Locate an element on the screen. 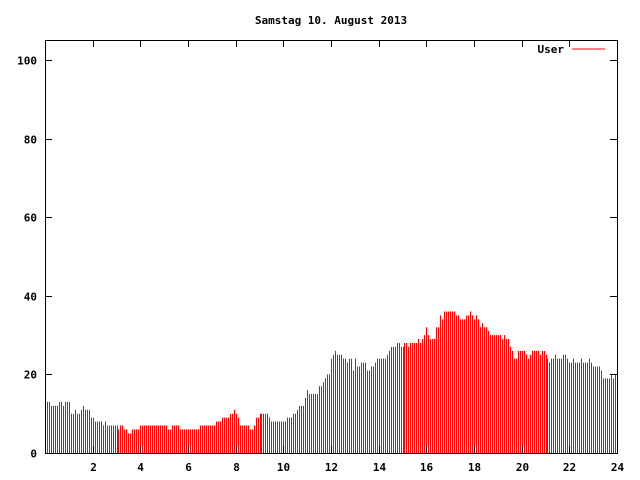  x-tick-label: 6 is located at coordinates (188, 467).